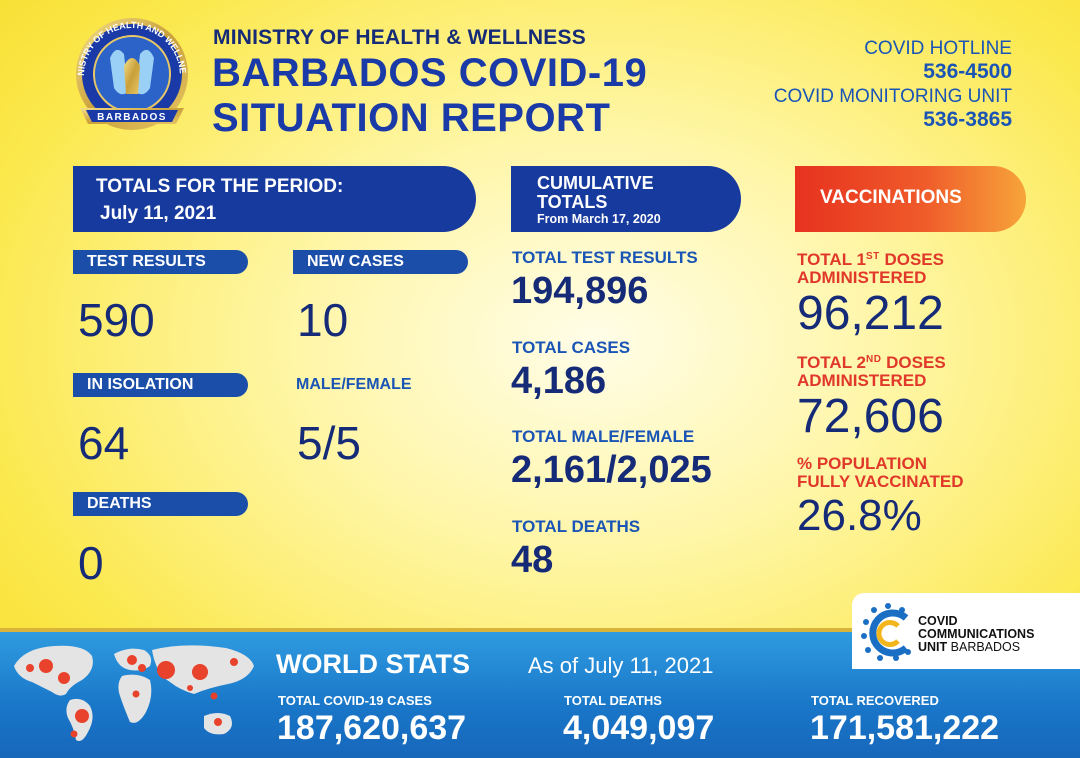 The width and height of the screenshot is (1080, 758). Describe the element at coordinates (354, 384) in the screenshot. I see `male-female-label: MALE/FEMALE` at that location.